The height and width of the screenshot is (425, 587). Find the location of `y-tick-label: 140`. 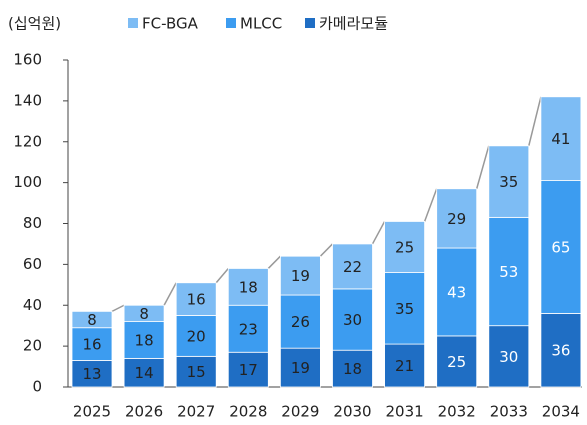

y-tick-label: 140 is located at coordinates (27, 100).